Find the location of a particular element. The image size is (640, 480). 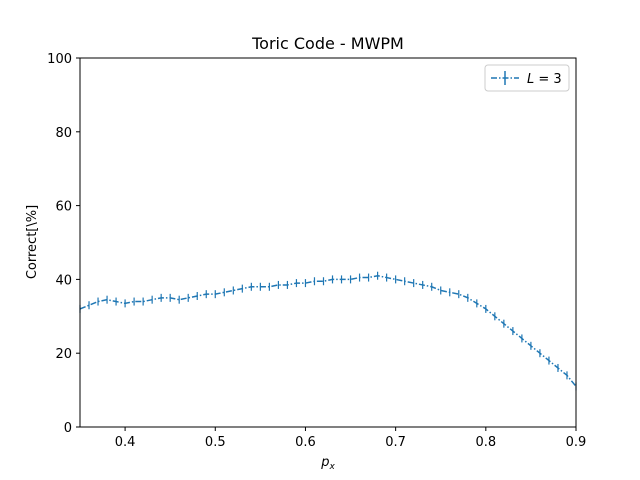

y-axis: 0 20 40 60 80 100 is located at coordinates (63, 244).